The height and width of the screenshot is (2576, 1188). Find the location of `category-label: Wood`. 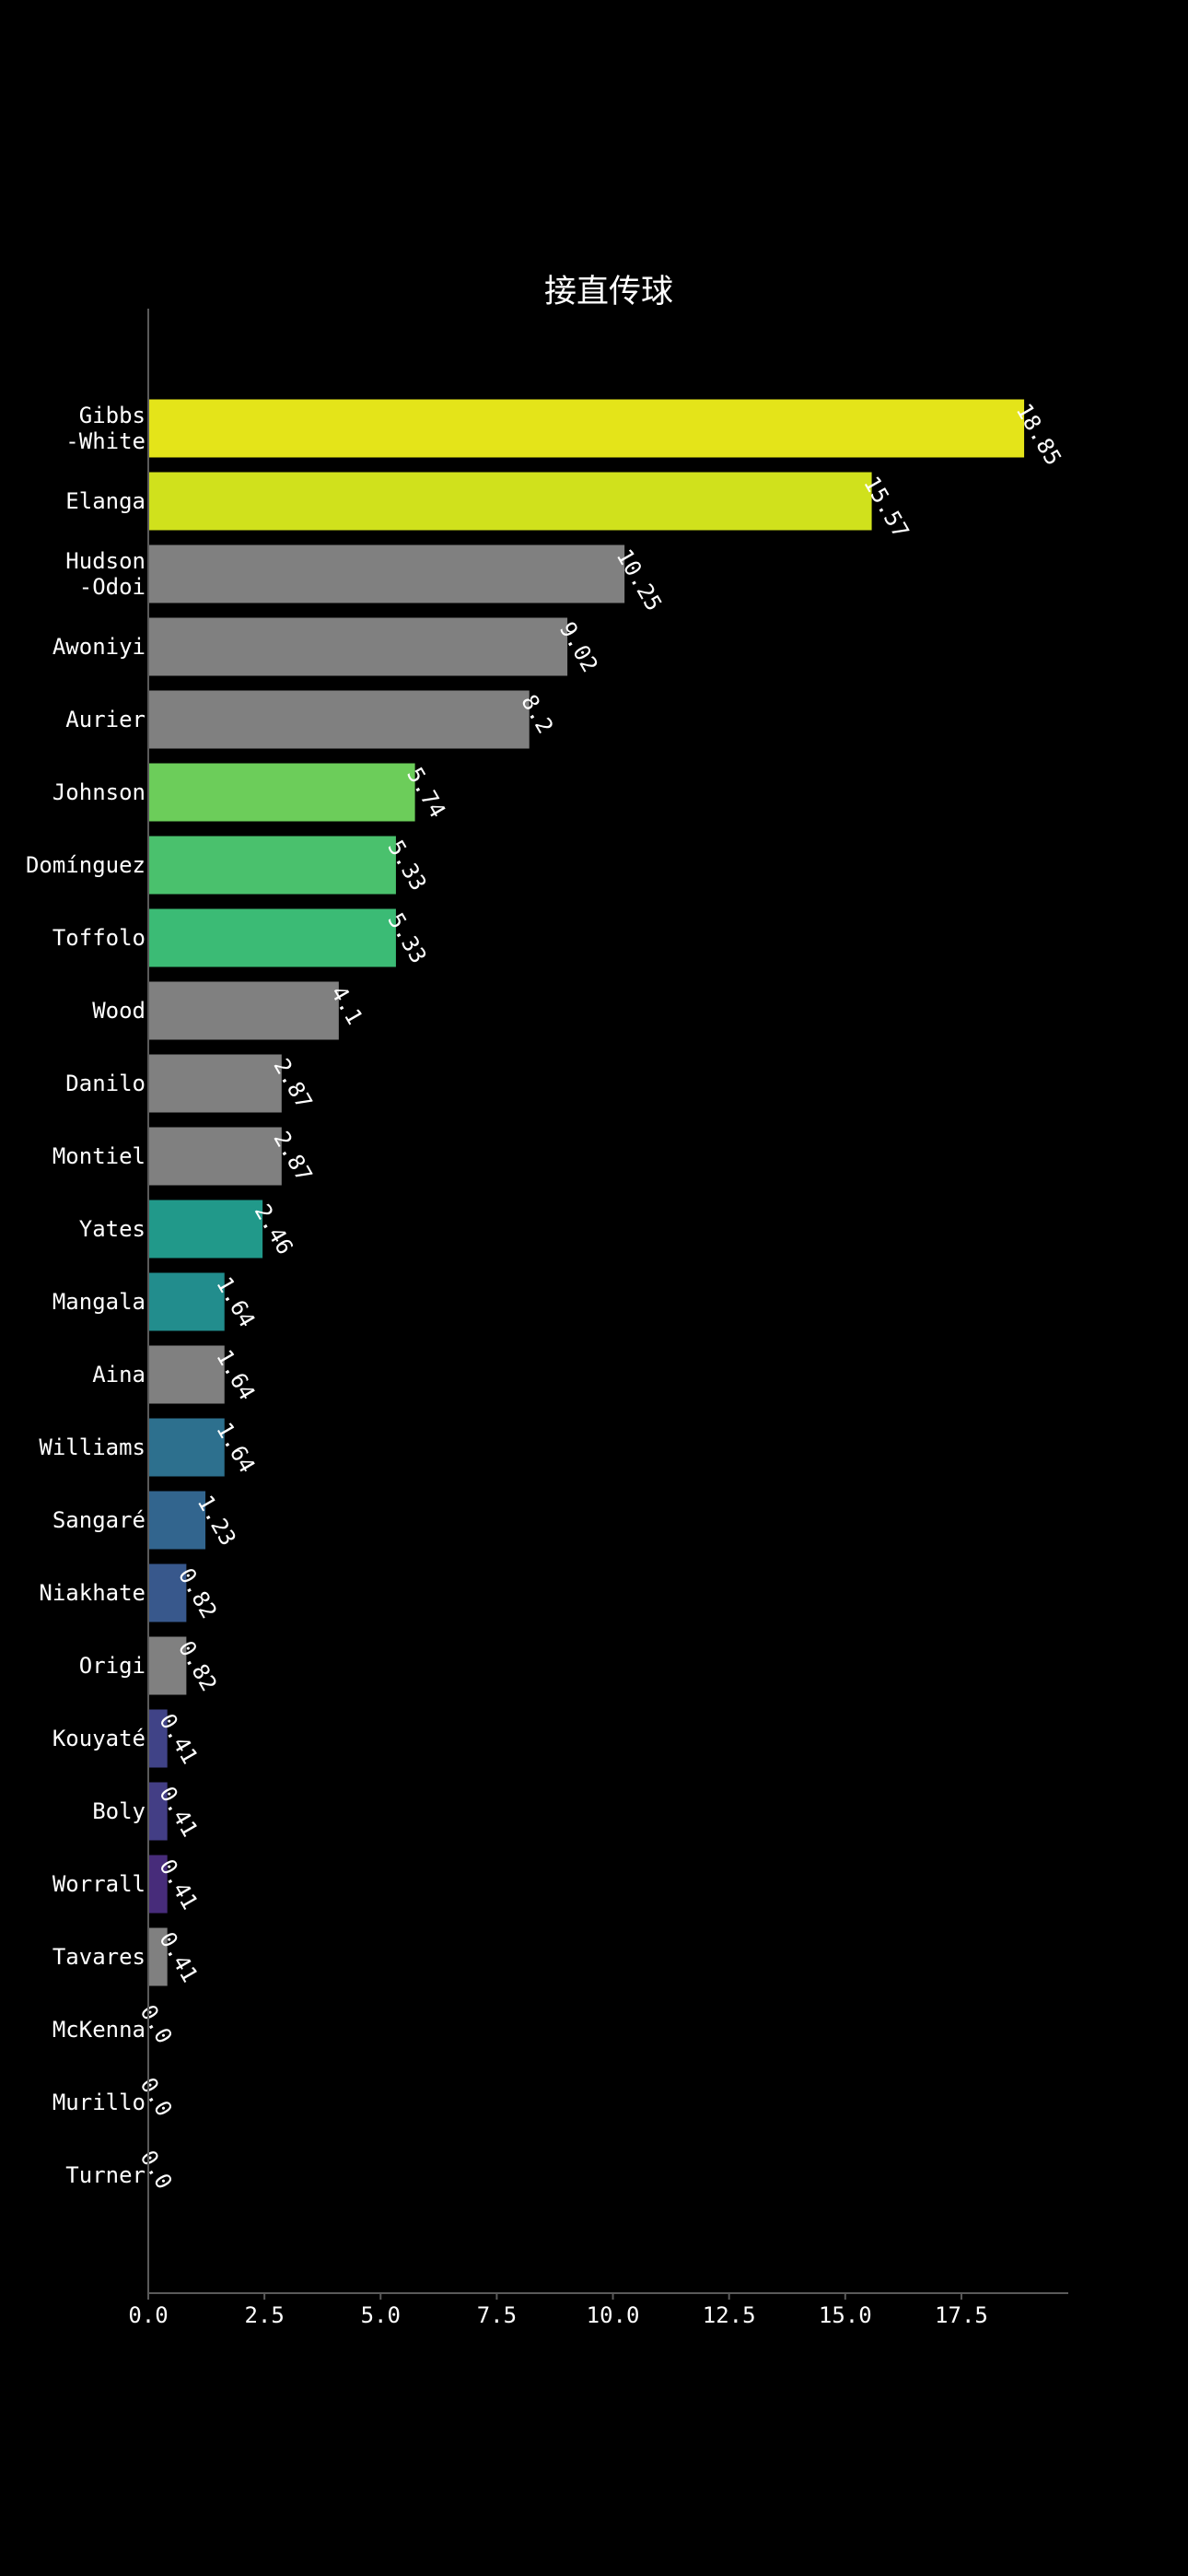

category-label: Wood is located at coordinates (119, 1011).